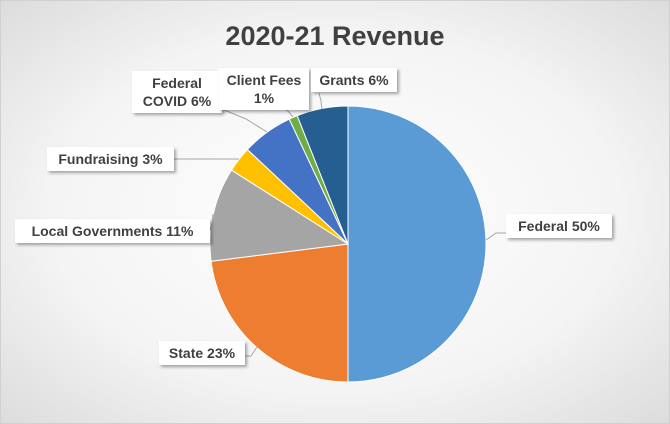  What do you see at coordinates (264, 98) in the screenshot?
I see `label-value: 1%` at bounding box center [264, 98].